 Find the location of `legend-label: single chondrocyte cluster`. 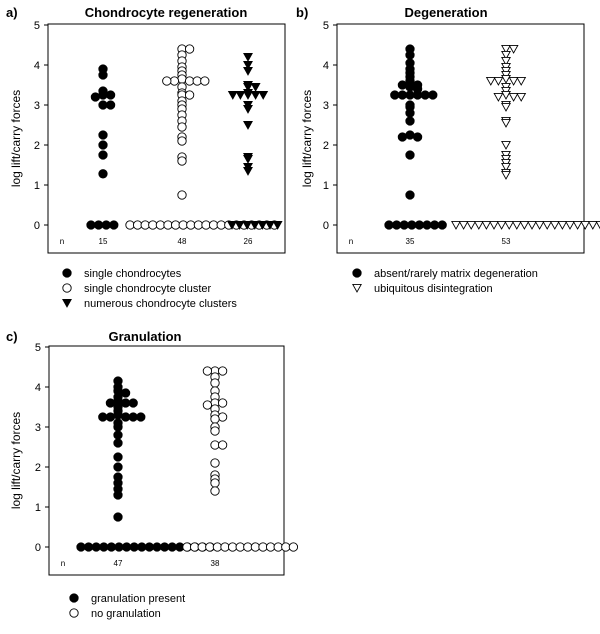

legend-label: single chondrocyte cluster is located at coordinates (148, 289).